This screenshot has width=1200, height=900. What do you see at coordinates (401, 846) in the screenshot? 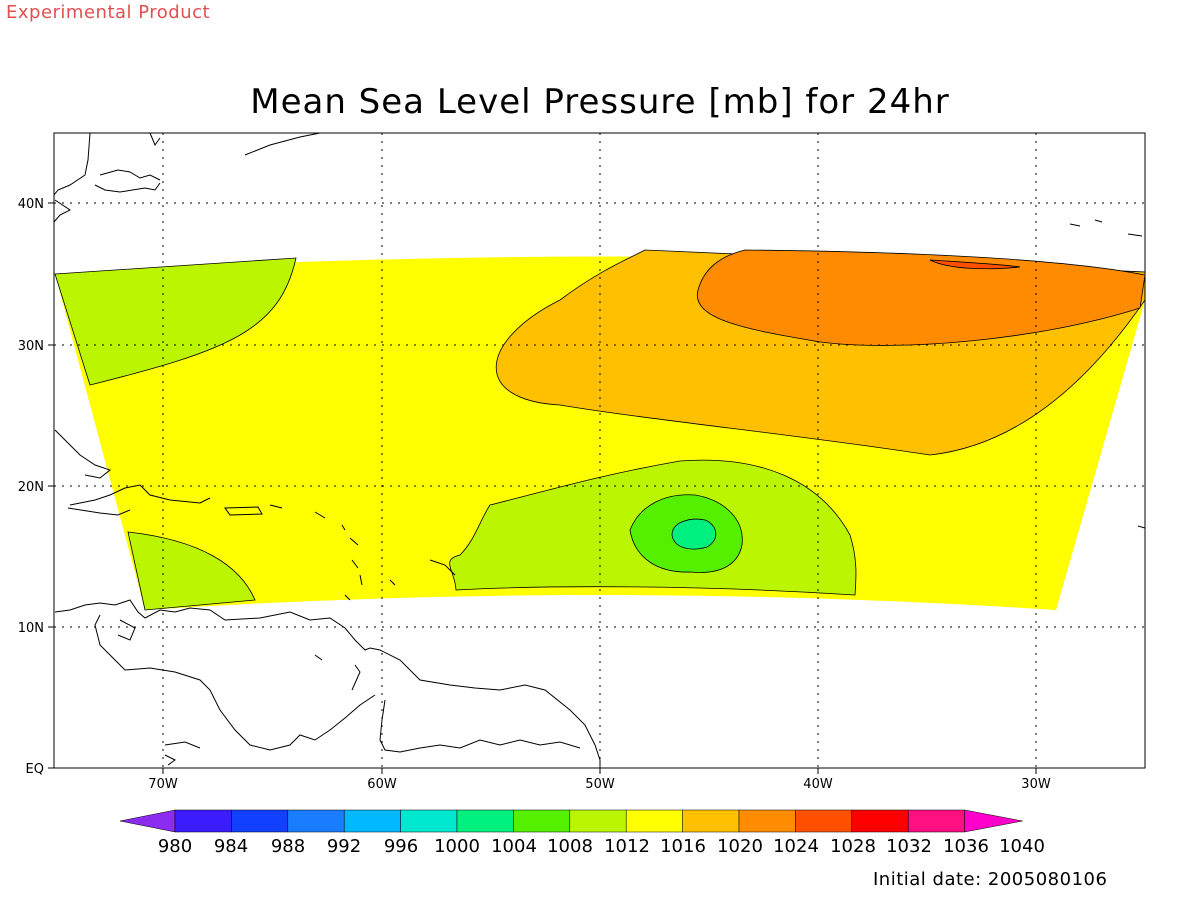
I see `colorbar-label: 996` at bounding box center [401, 846].